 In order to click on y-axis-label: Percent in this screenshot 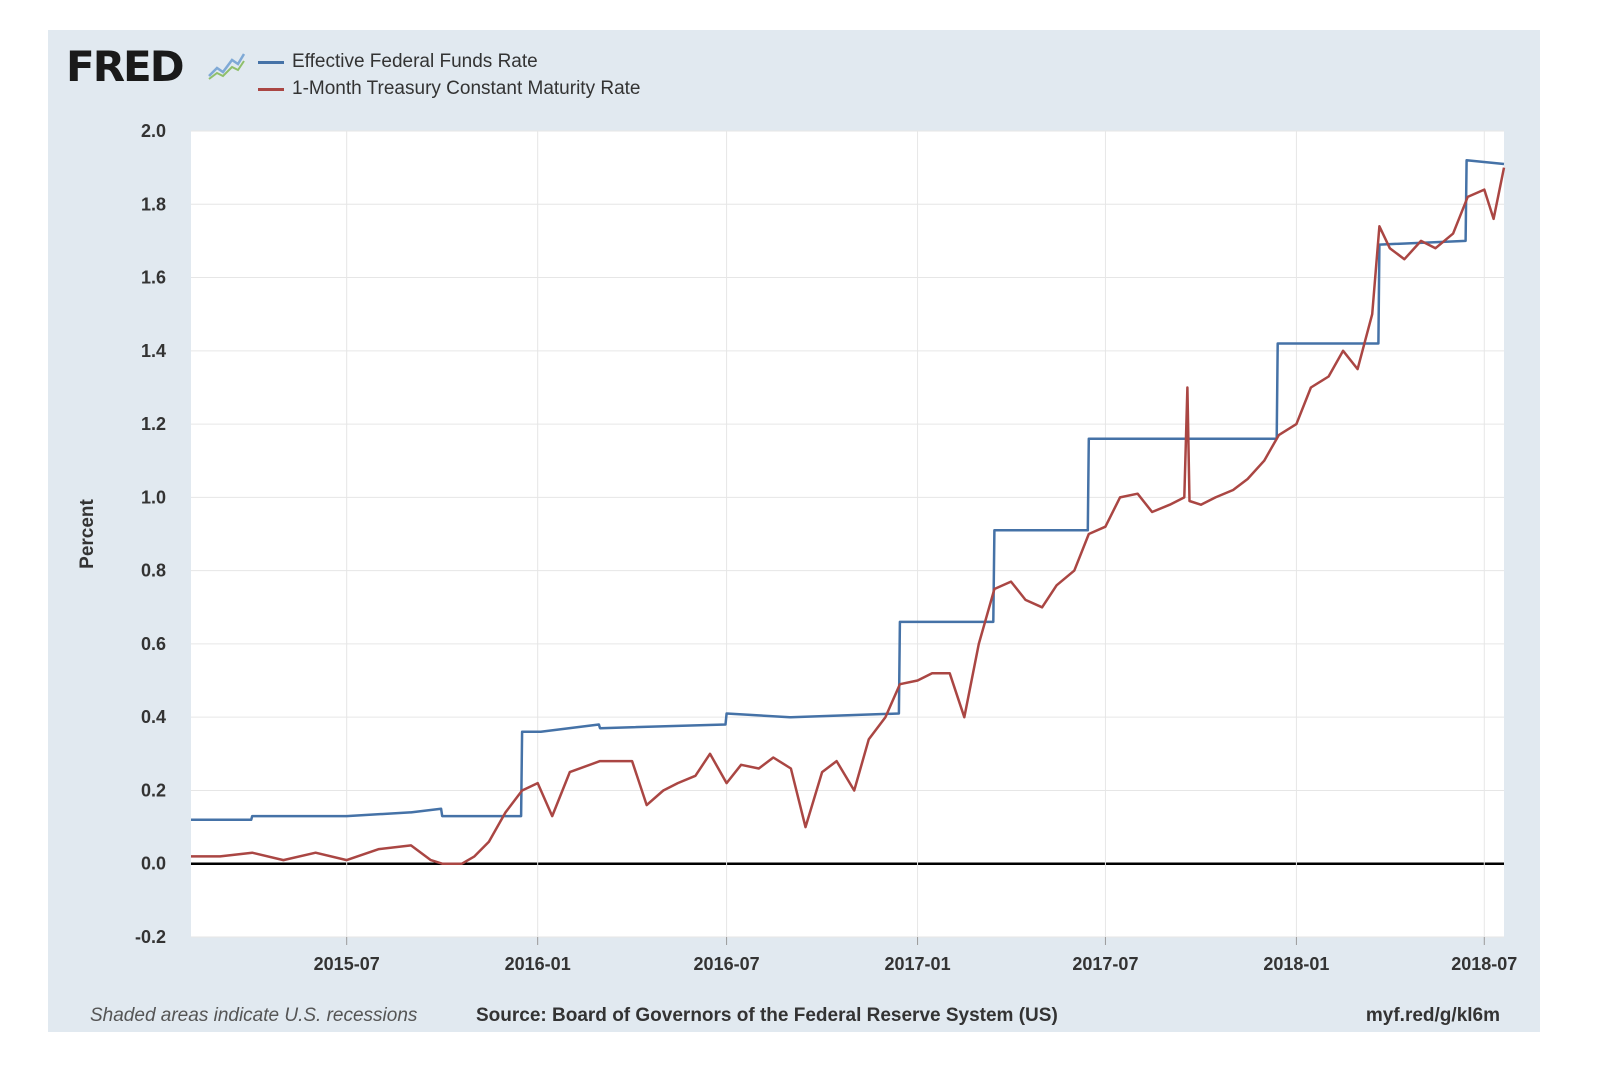, I will do `click(87, 533)`.